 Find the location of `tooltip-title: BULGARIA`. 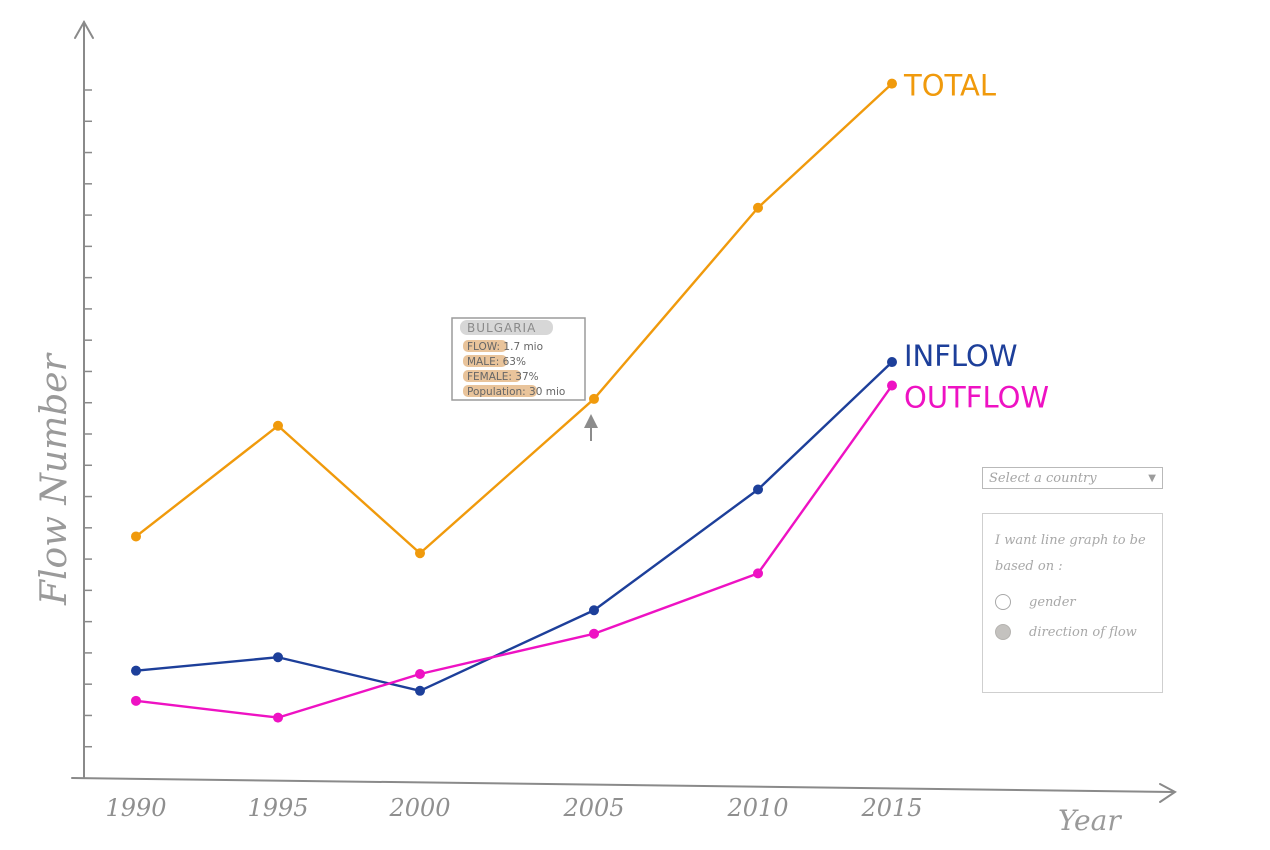

tooltip-title: BULGARIA is located at coordinates (501, 328).